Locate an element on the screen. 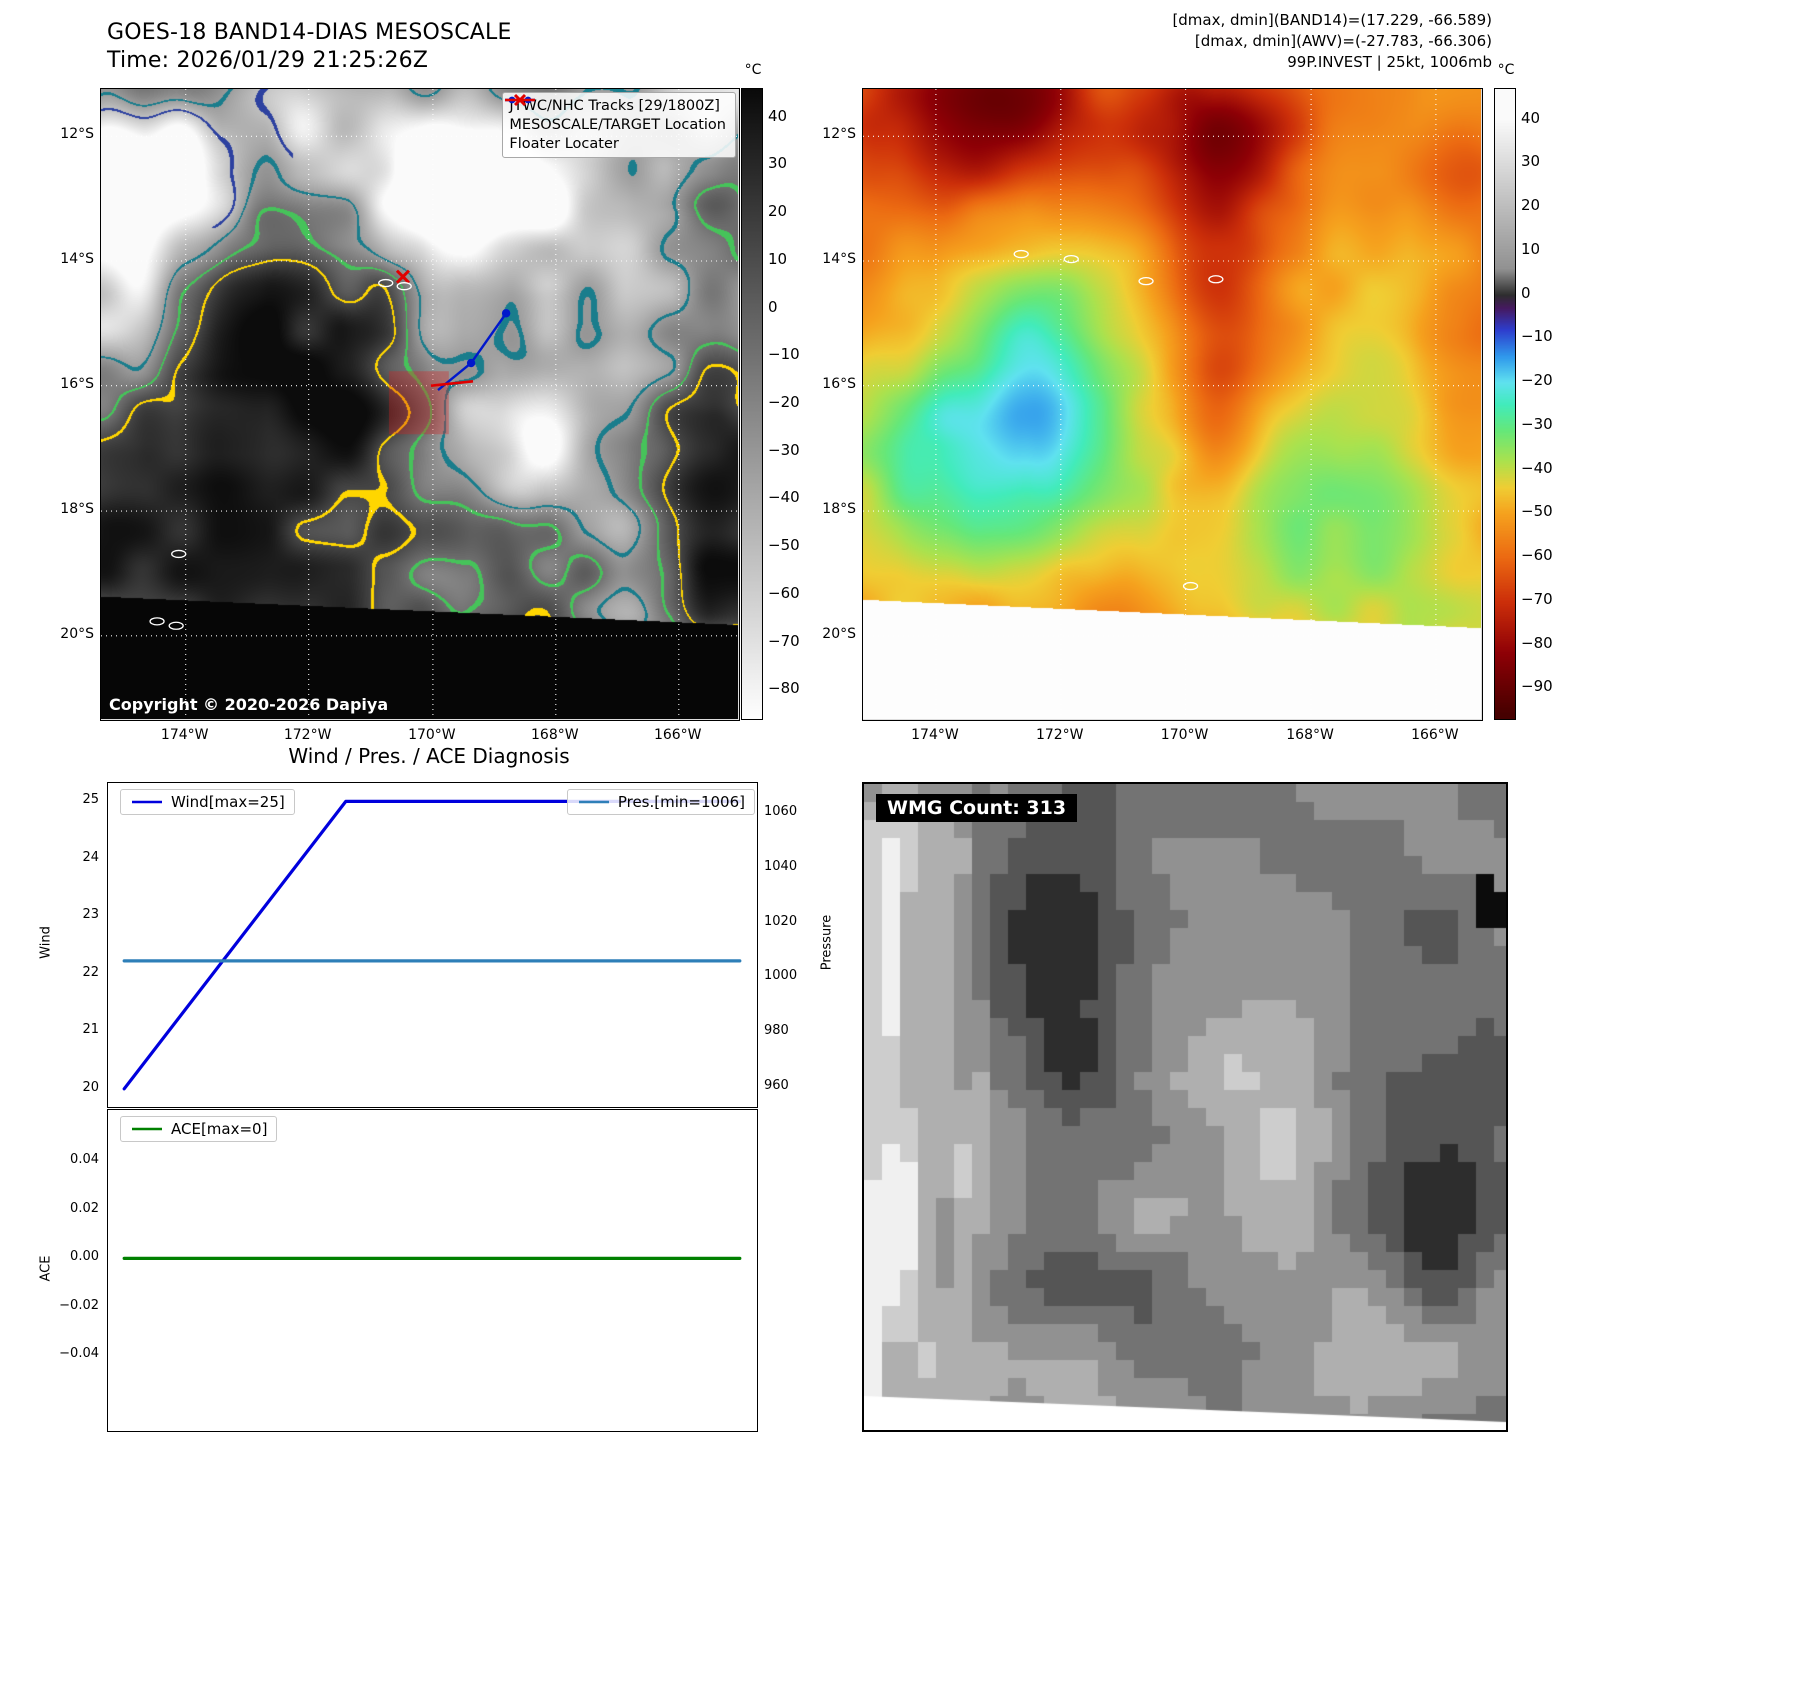  band14-lat-tick: 18°S is located at coordinates (77, 509).